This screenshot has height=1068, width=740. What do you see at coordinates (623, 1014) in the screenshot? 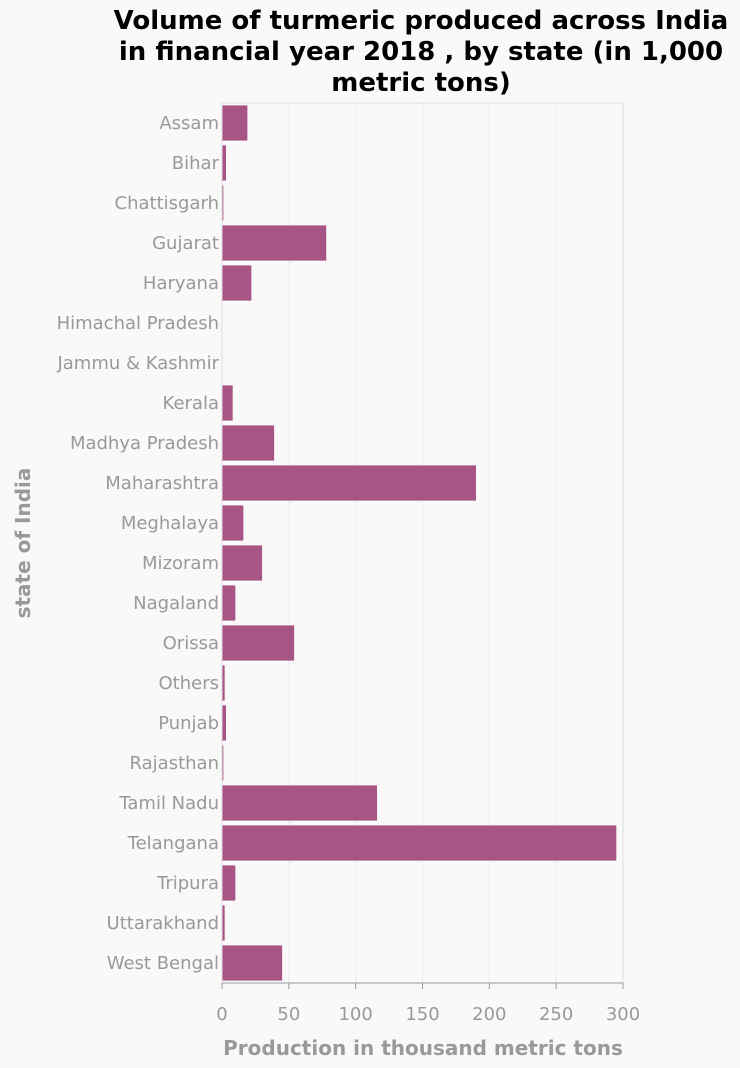
I see `x-tick-label: 300` at bounding box center [623, 1014].